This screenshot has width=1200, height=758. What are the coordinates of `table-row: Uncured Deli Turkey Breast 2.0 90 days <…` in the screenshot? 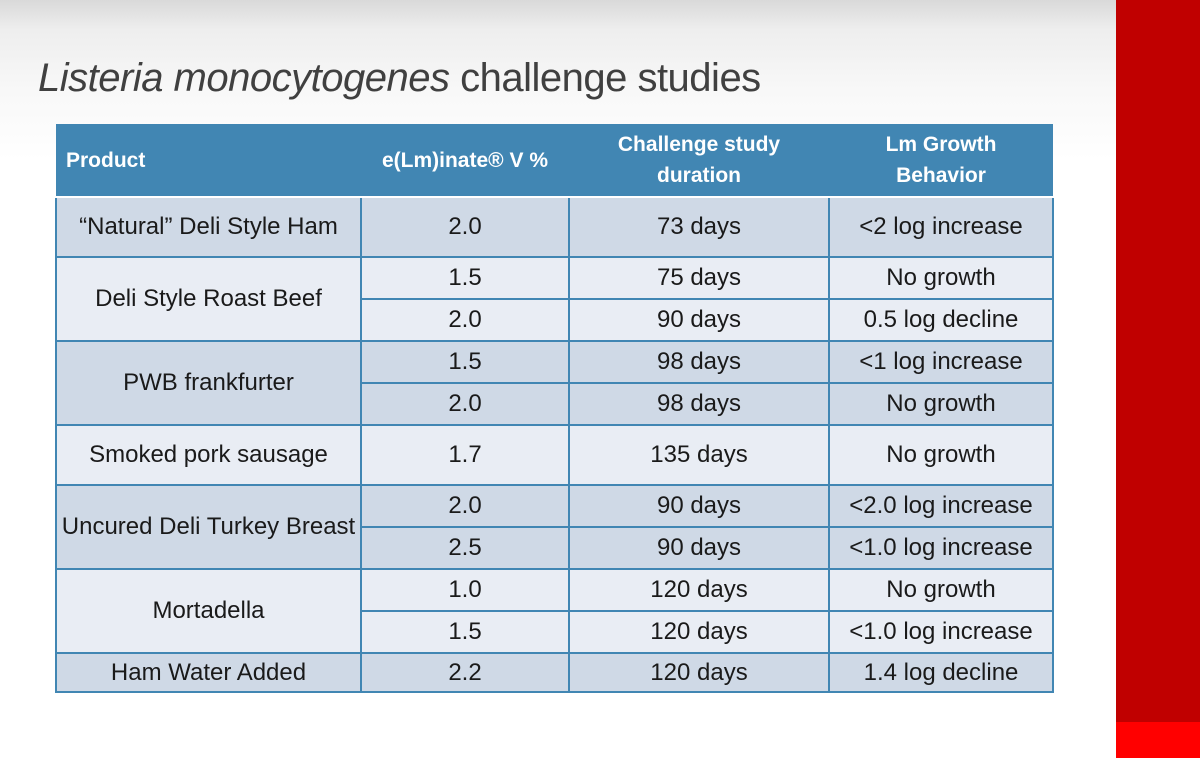 It's located at (554, 527).